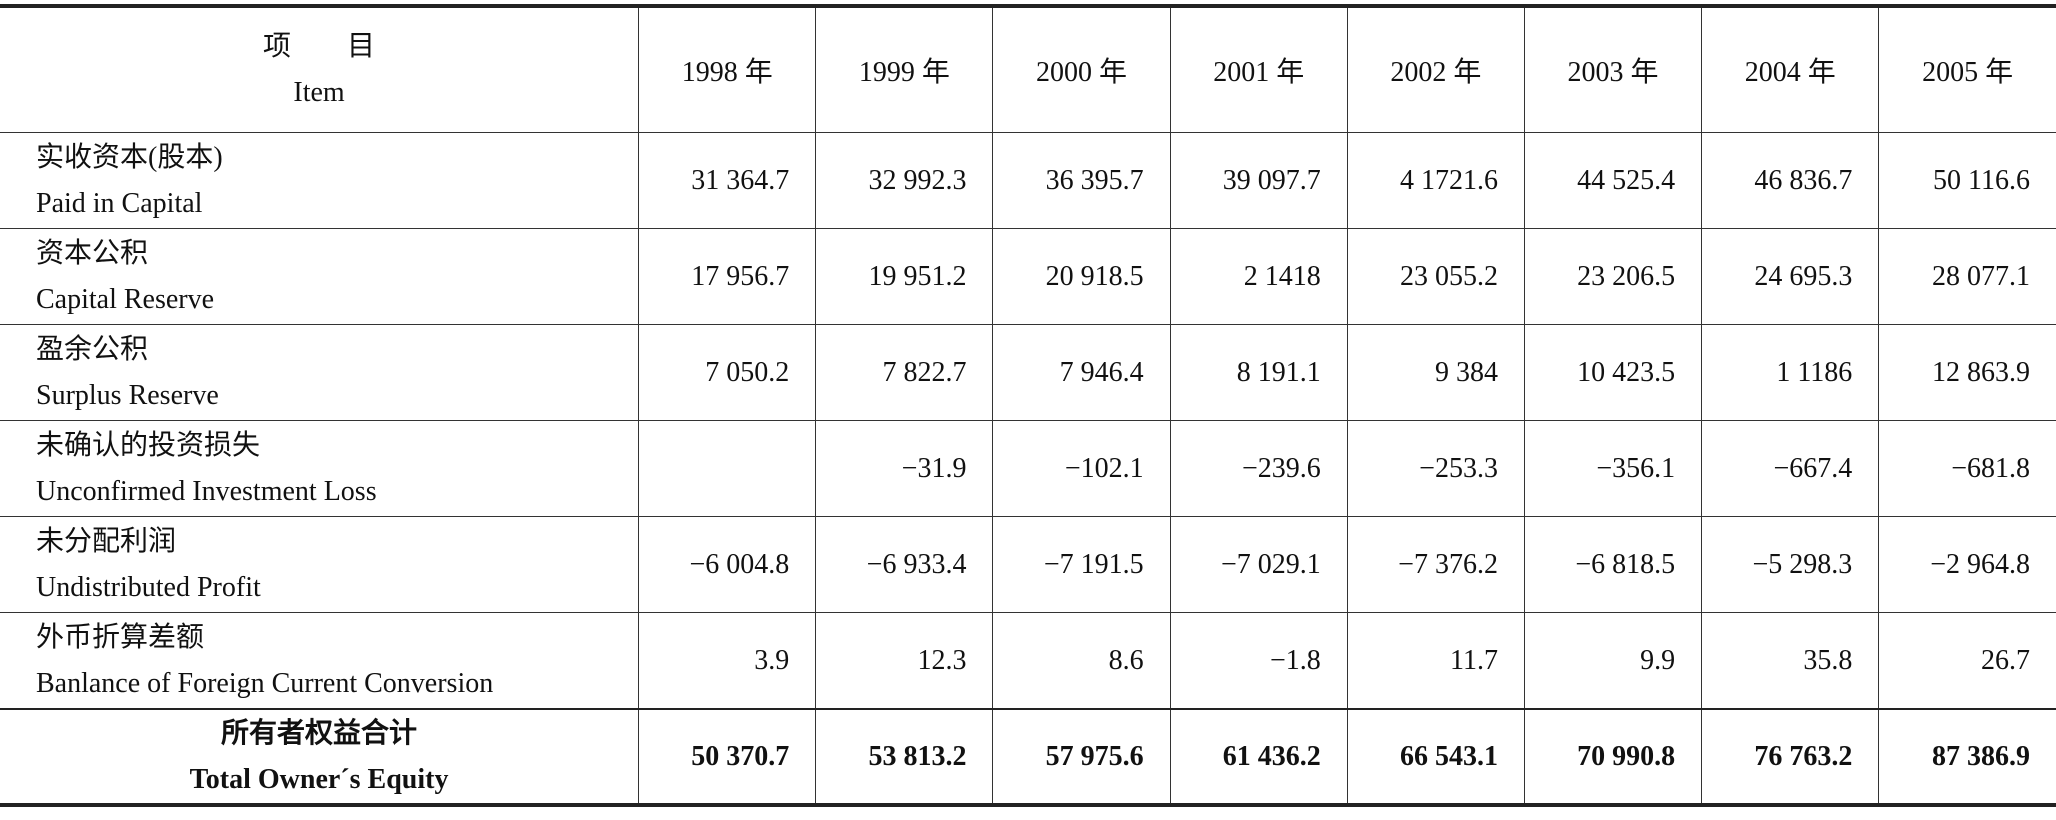 The width and height of the screenshot is (2056, 820). I want to click on label-en: Undistributed Profit, so click(148, 587).